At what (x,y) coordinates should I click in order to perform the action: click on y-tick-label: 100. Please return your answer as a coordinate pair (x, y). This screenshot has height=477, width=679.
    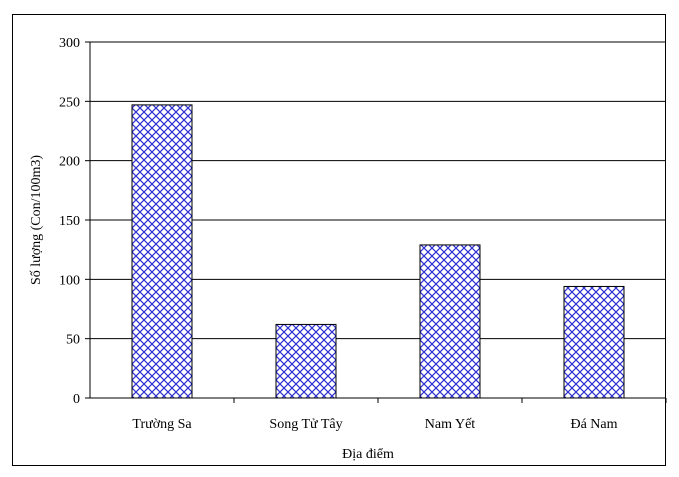
    Looking at the image, I should click on (69, 280).